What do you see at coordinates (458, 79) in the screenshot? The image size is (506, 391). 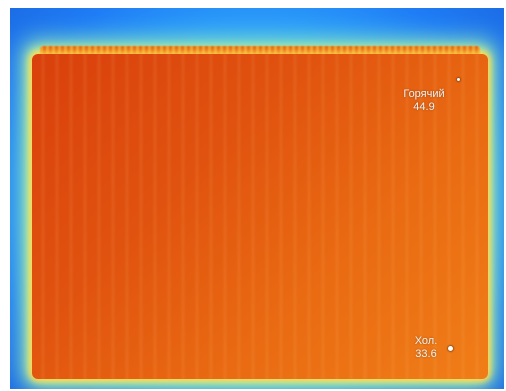 I see `hot-spot-marker` at bounding box center [458, 79].